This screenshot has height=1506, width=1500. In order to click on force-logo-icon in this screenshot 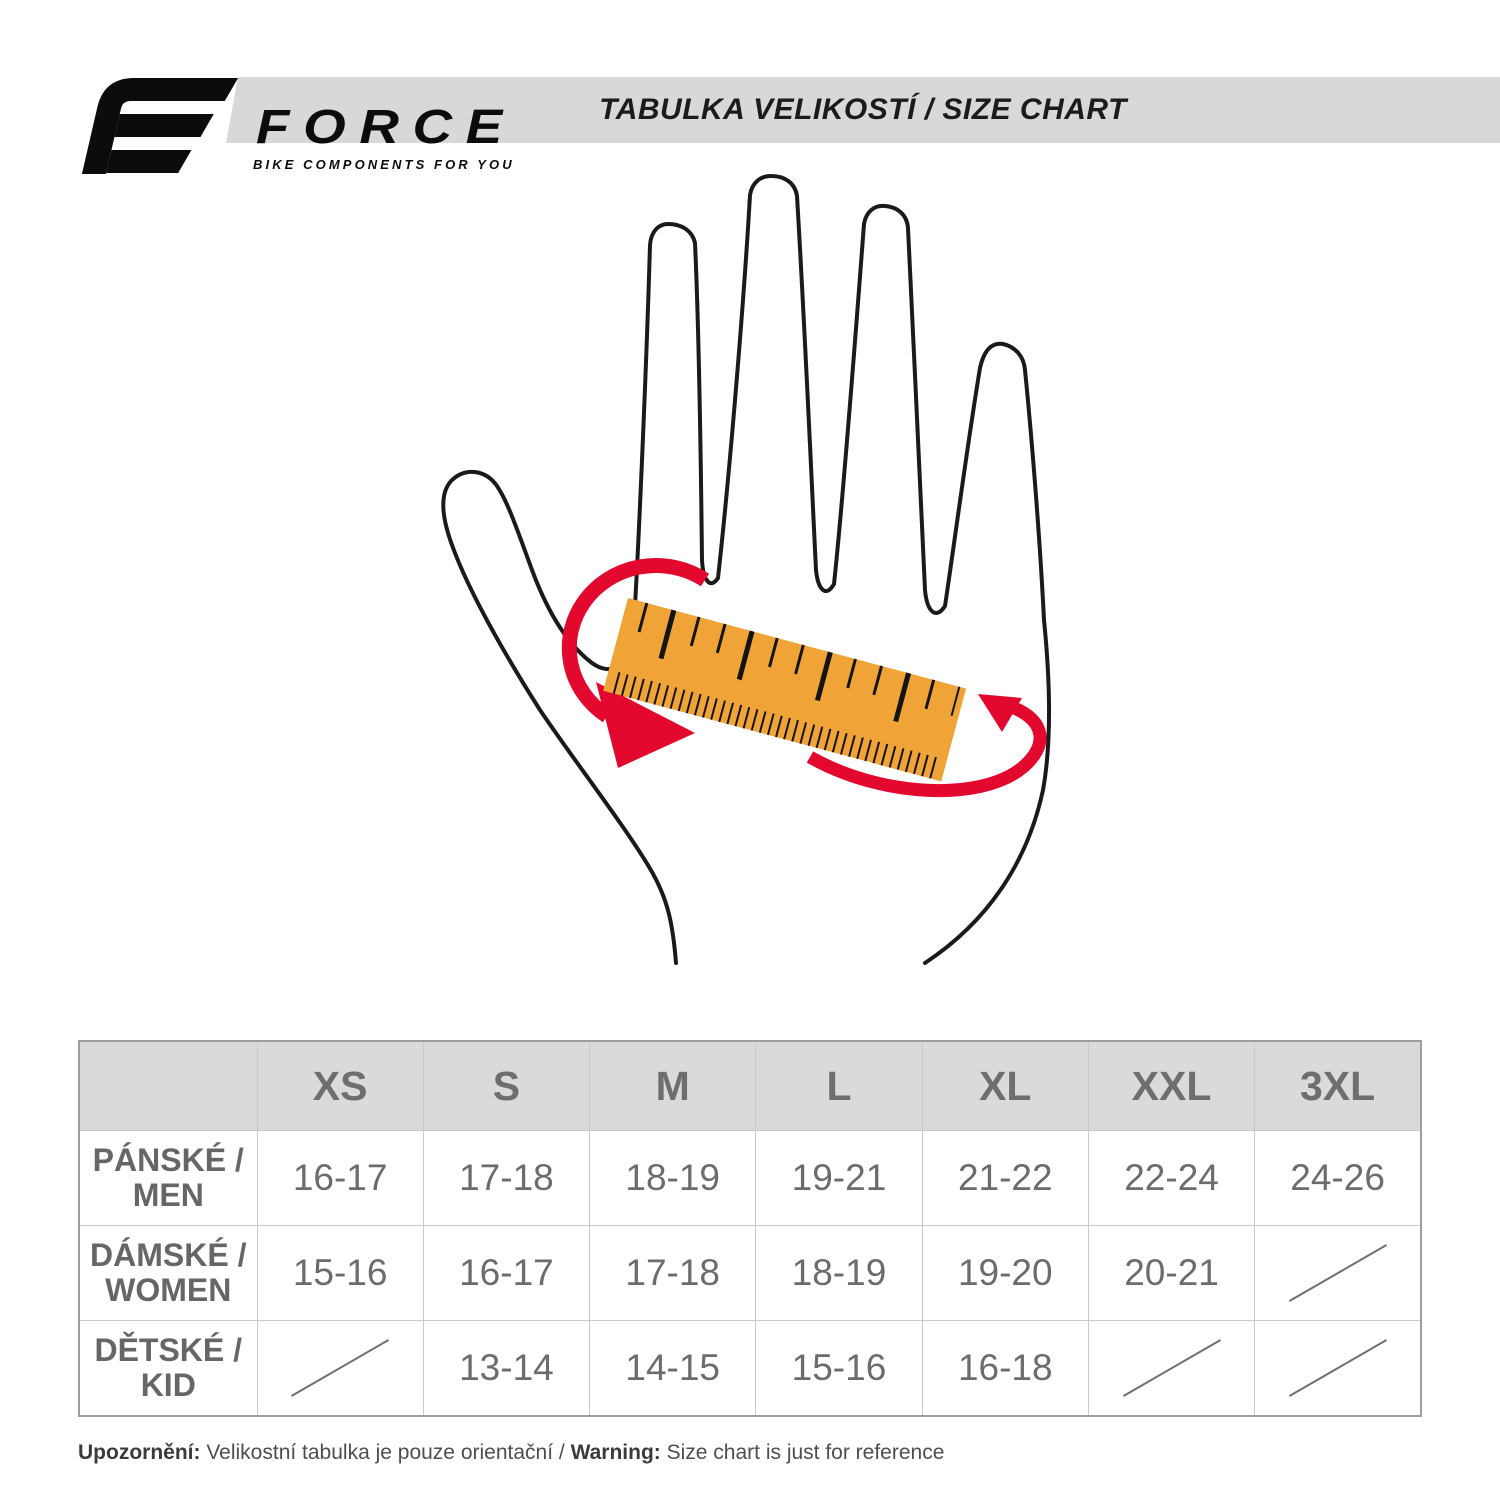, I will do `click(160, 126)`.